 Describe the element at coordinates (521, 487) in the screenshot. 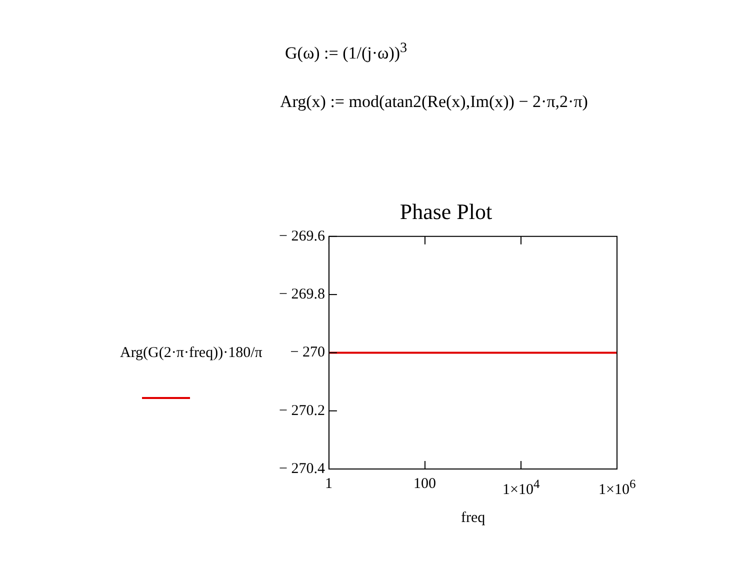

I see `x-tick-label: 1×10$^{4}$` at that location.